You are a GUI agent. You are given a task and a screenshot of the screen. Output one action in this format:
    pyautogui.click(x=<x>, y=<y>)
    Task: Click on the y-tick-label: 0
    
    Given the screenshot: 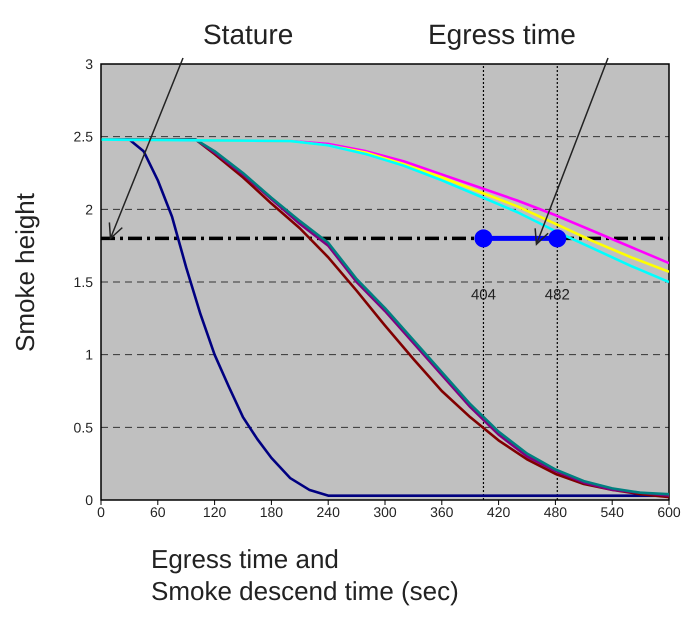 What is the action you would take?
    pyautogui.click(x=89, y=500)
    